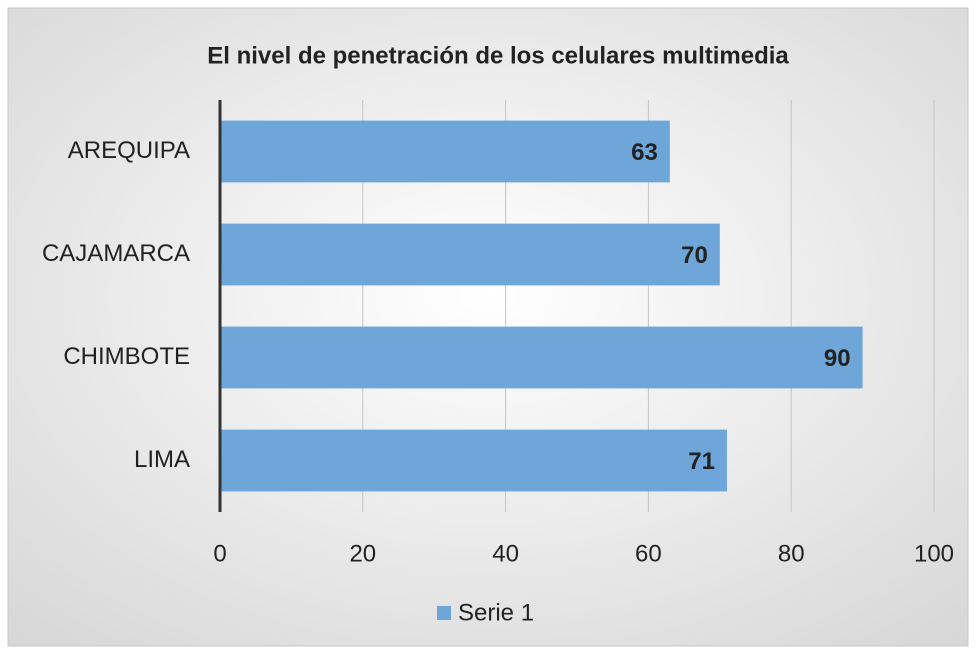 The height and width of the screenshot is (653, 976). I want to click on x-tick-label: 80, so click(791, 553).